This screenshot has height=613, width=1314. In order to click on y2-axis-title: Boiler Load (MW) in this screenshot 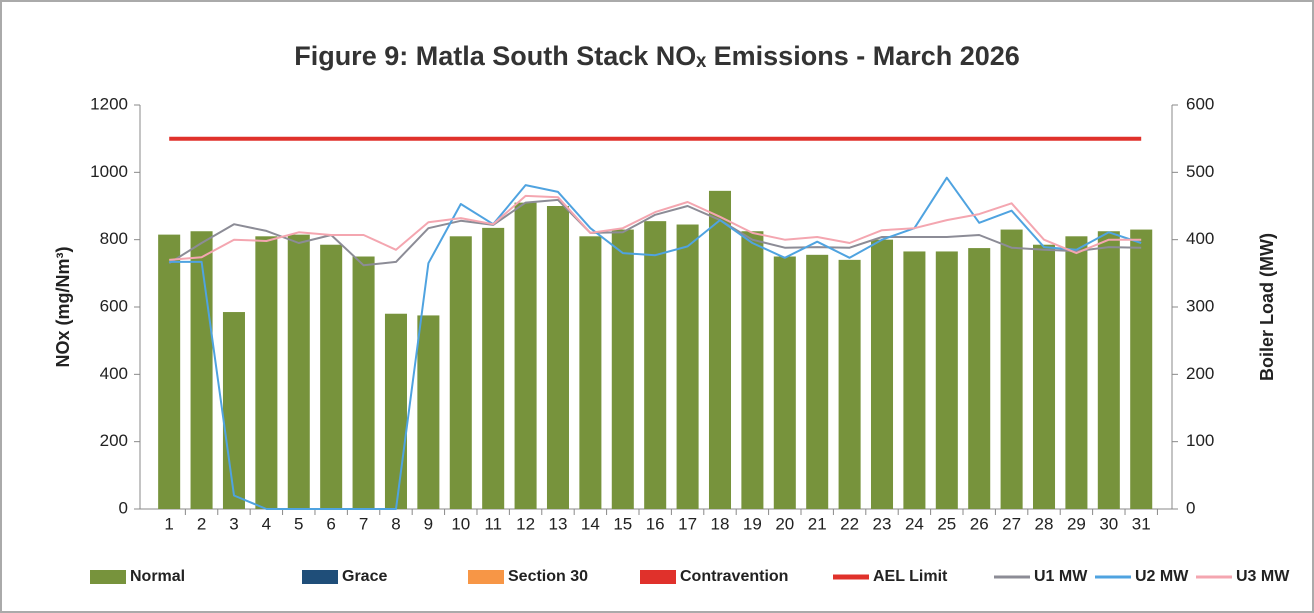, I will do `click(1267, 307)`.